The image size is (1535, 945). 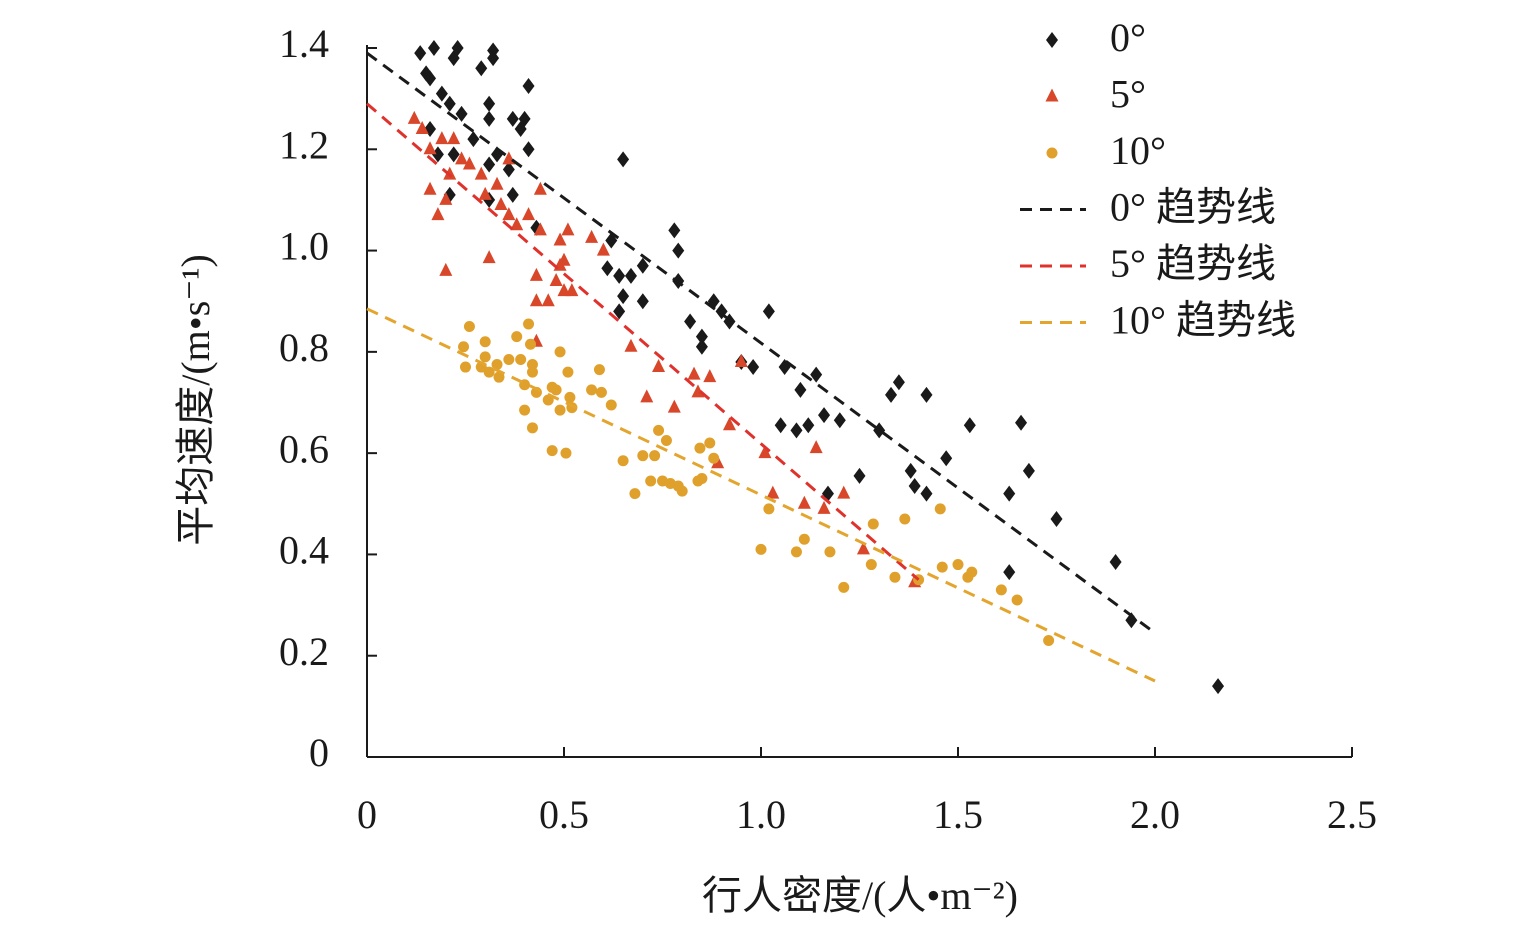 I want to click on legend-label: 0° 趋势线, so click(x=1193, y=207).